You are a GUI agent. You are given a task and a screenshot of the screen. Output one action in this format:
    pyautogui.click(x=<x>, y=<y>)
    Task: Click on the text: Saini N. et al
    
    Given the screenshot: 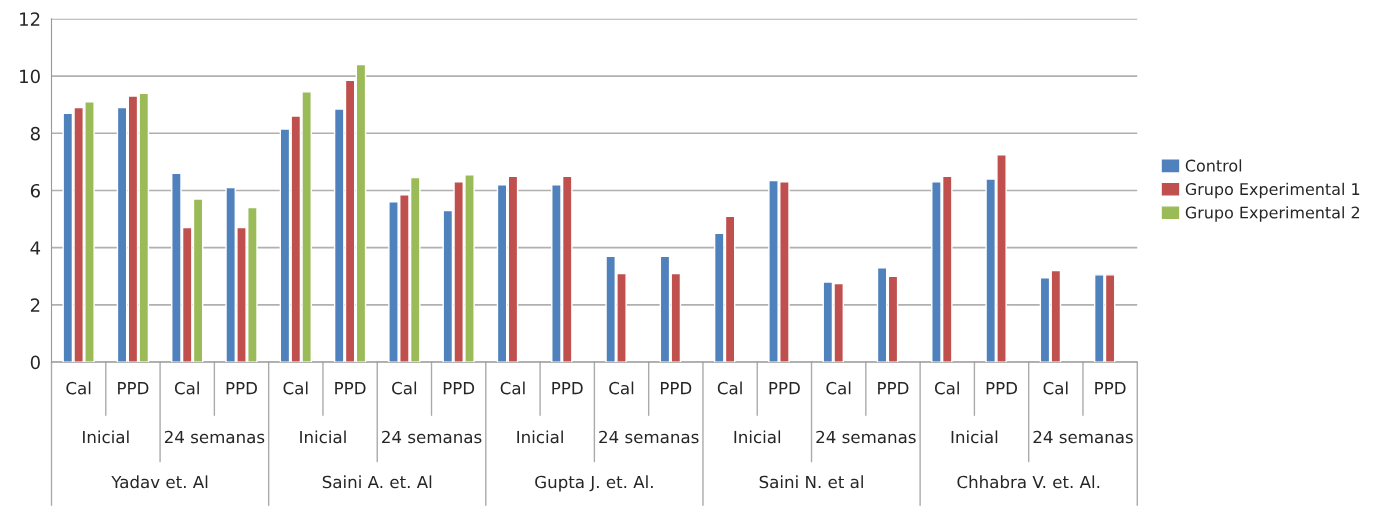 What is the action you would take?
    pyautogui.click(x=811, y=482)
    